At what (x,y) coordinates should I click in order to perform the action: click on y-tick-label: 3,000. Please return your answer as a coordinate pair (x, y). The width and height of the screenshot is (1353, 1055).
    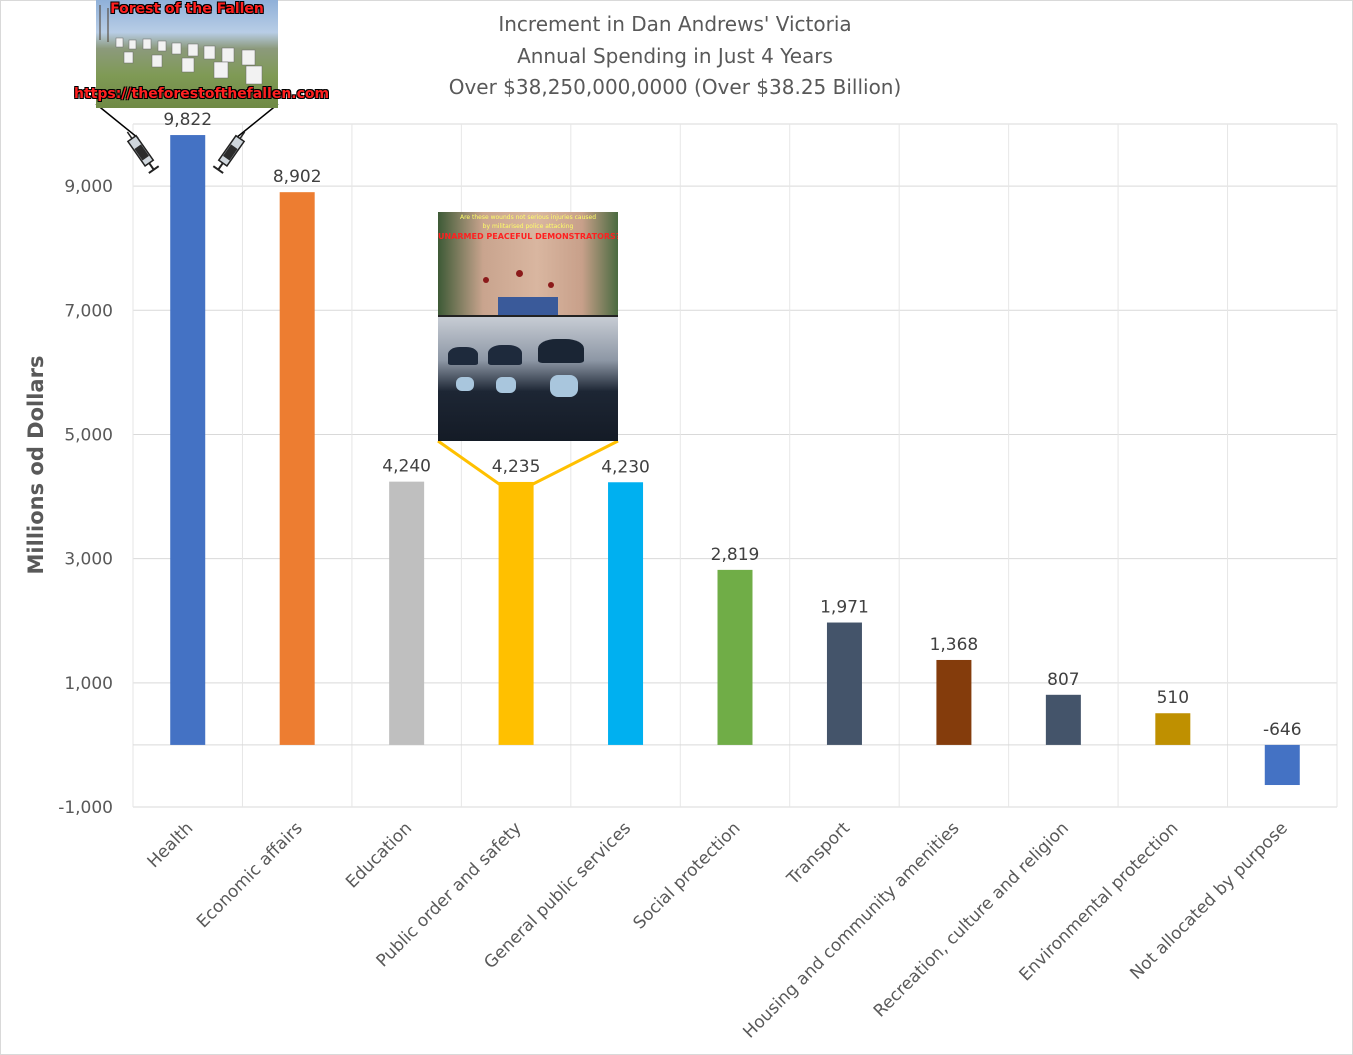
    Looking at the image, I should click on (88, 560).